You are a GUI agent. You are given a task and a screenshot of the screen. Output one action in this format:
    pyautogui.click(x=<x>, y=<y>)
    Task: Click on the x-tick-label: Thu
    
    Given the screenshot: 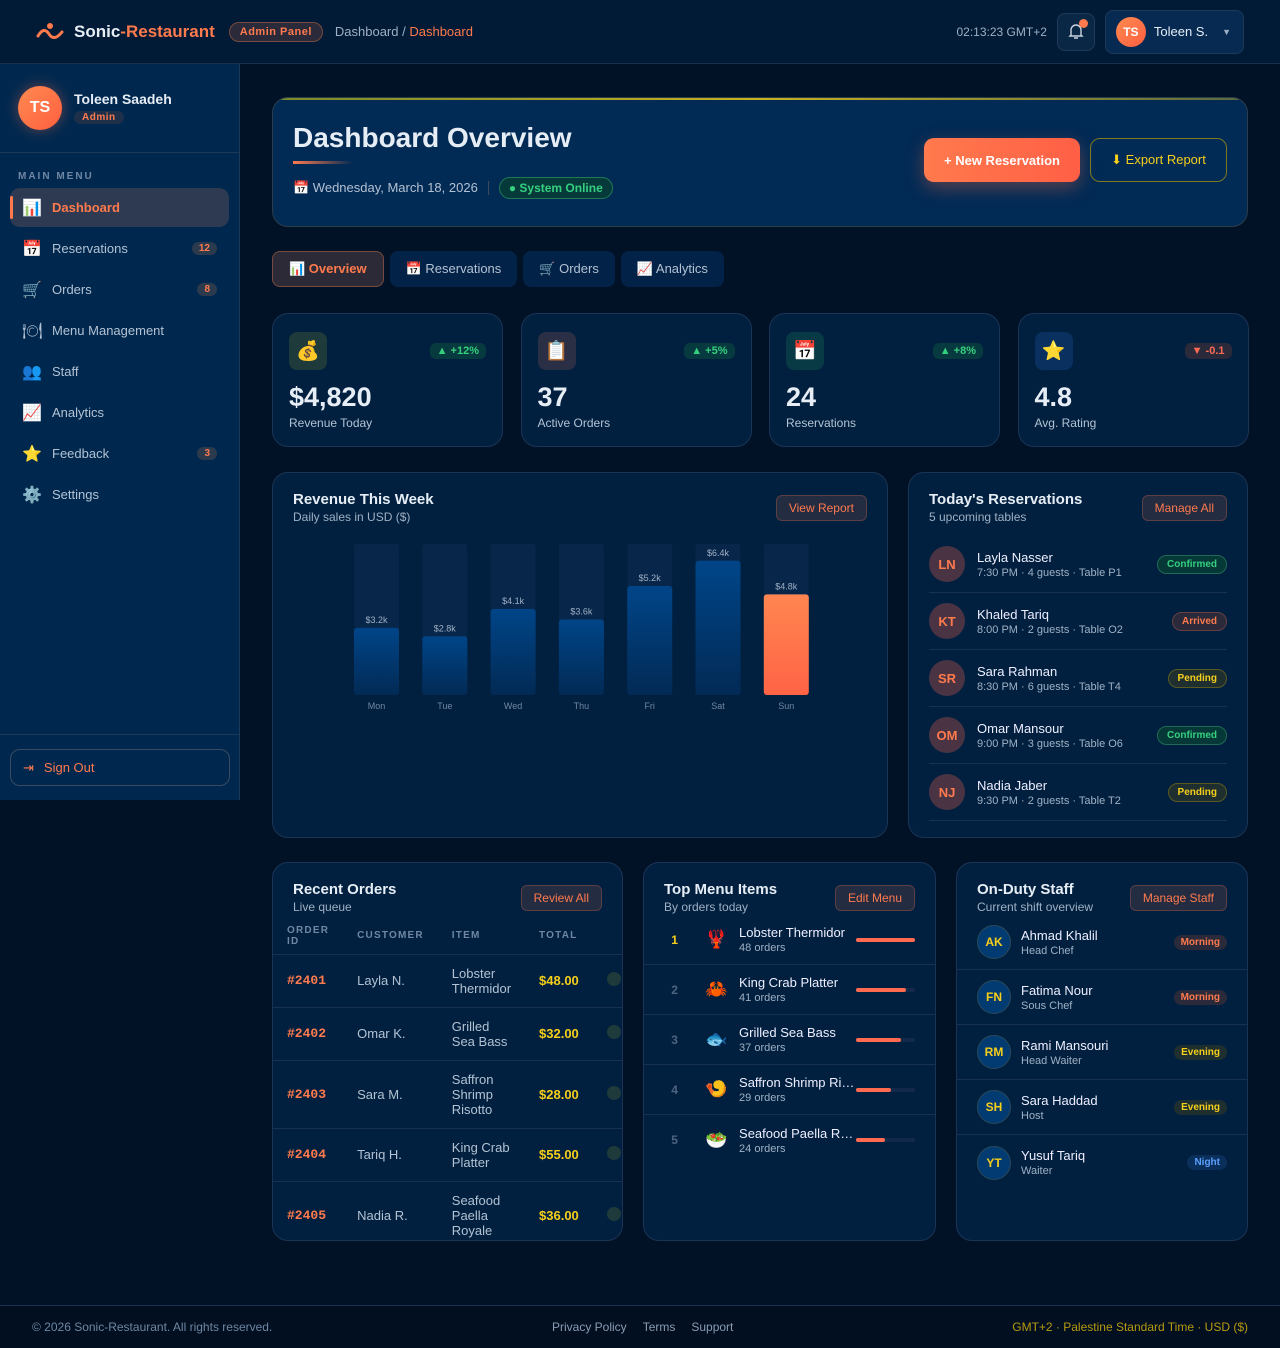 What is the action you would take?
    pyautogui.click(x=582, y=706)
    